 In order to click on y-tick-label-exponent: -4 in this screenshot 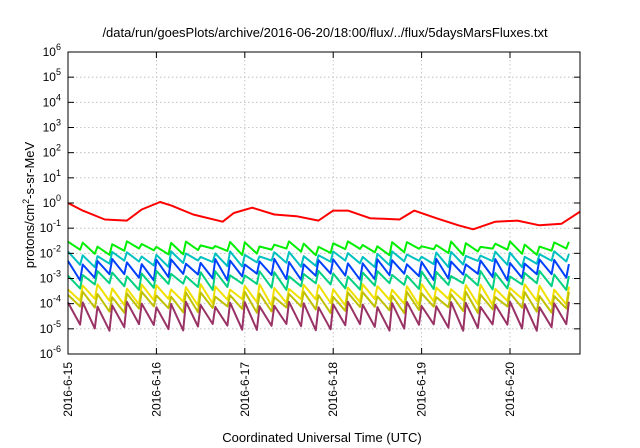, I will do `click(57, 299)`.